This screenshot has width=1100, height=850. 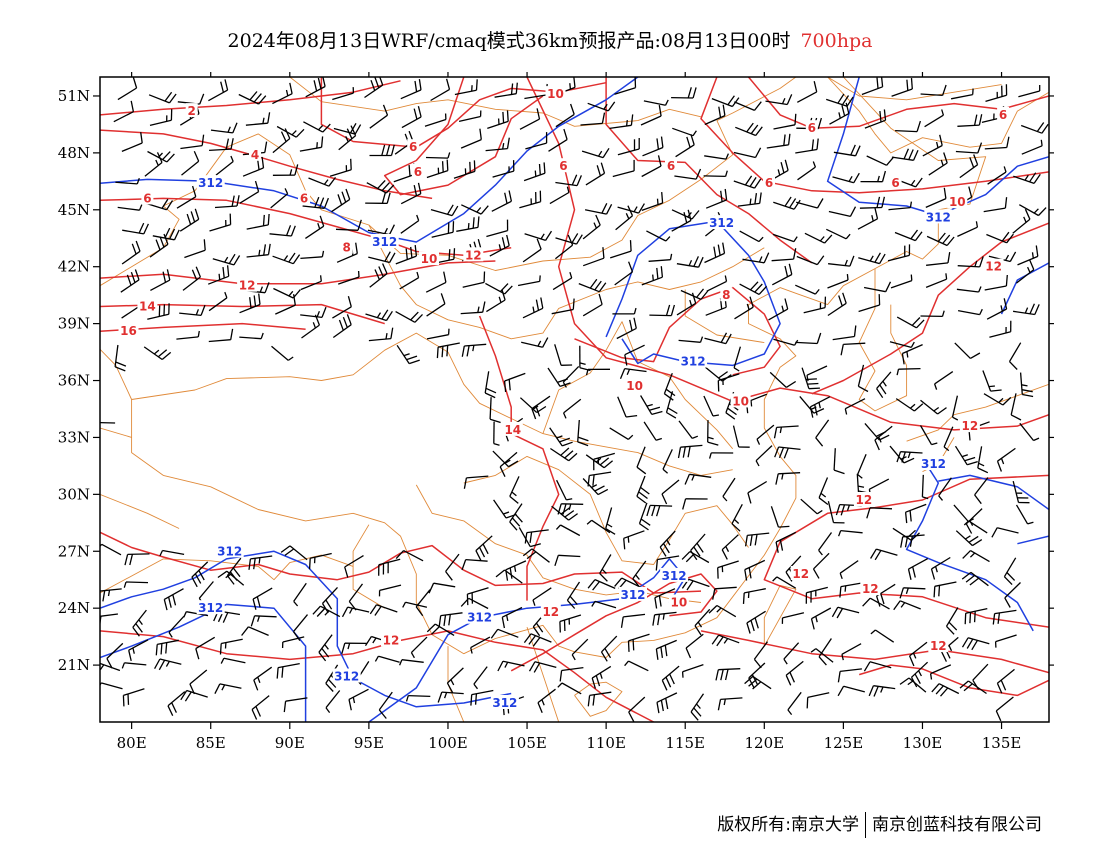 I want to click on y-tick-label: 36N, so click(x=74, y=381).